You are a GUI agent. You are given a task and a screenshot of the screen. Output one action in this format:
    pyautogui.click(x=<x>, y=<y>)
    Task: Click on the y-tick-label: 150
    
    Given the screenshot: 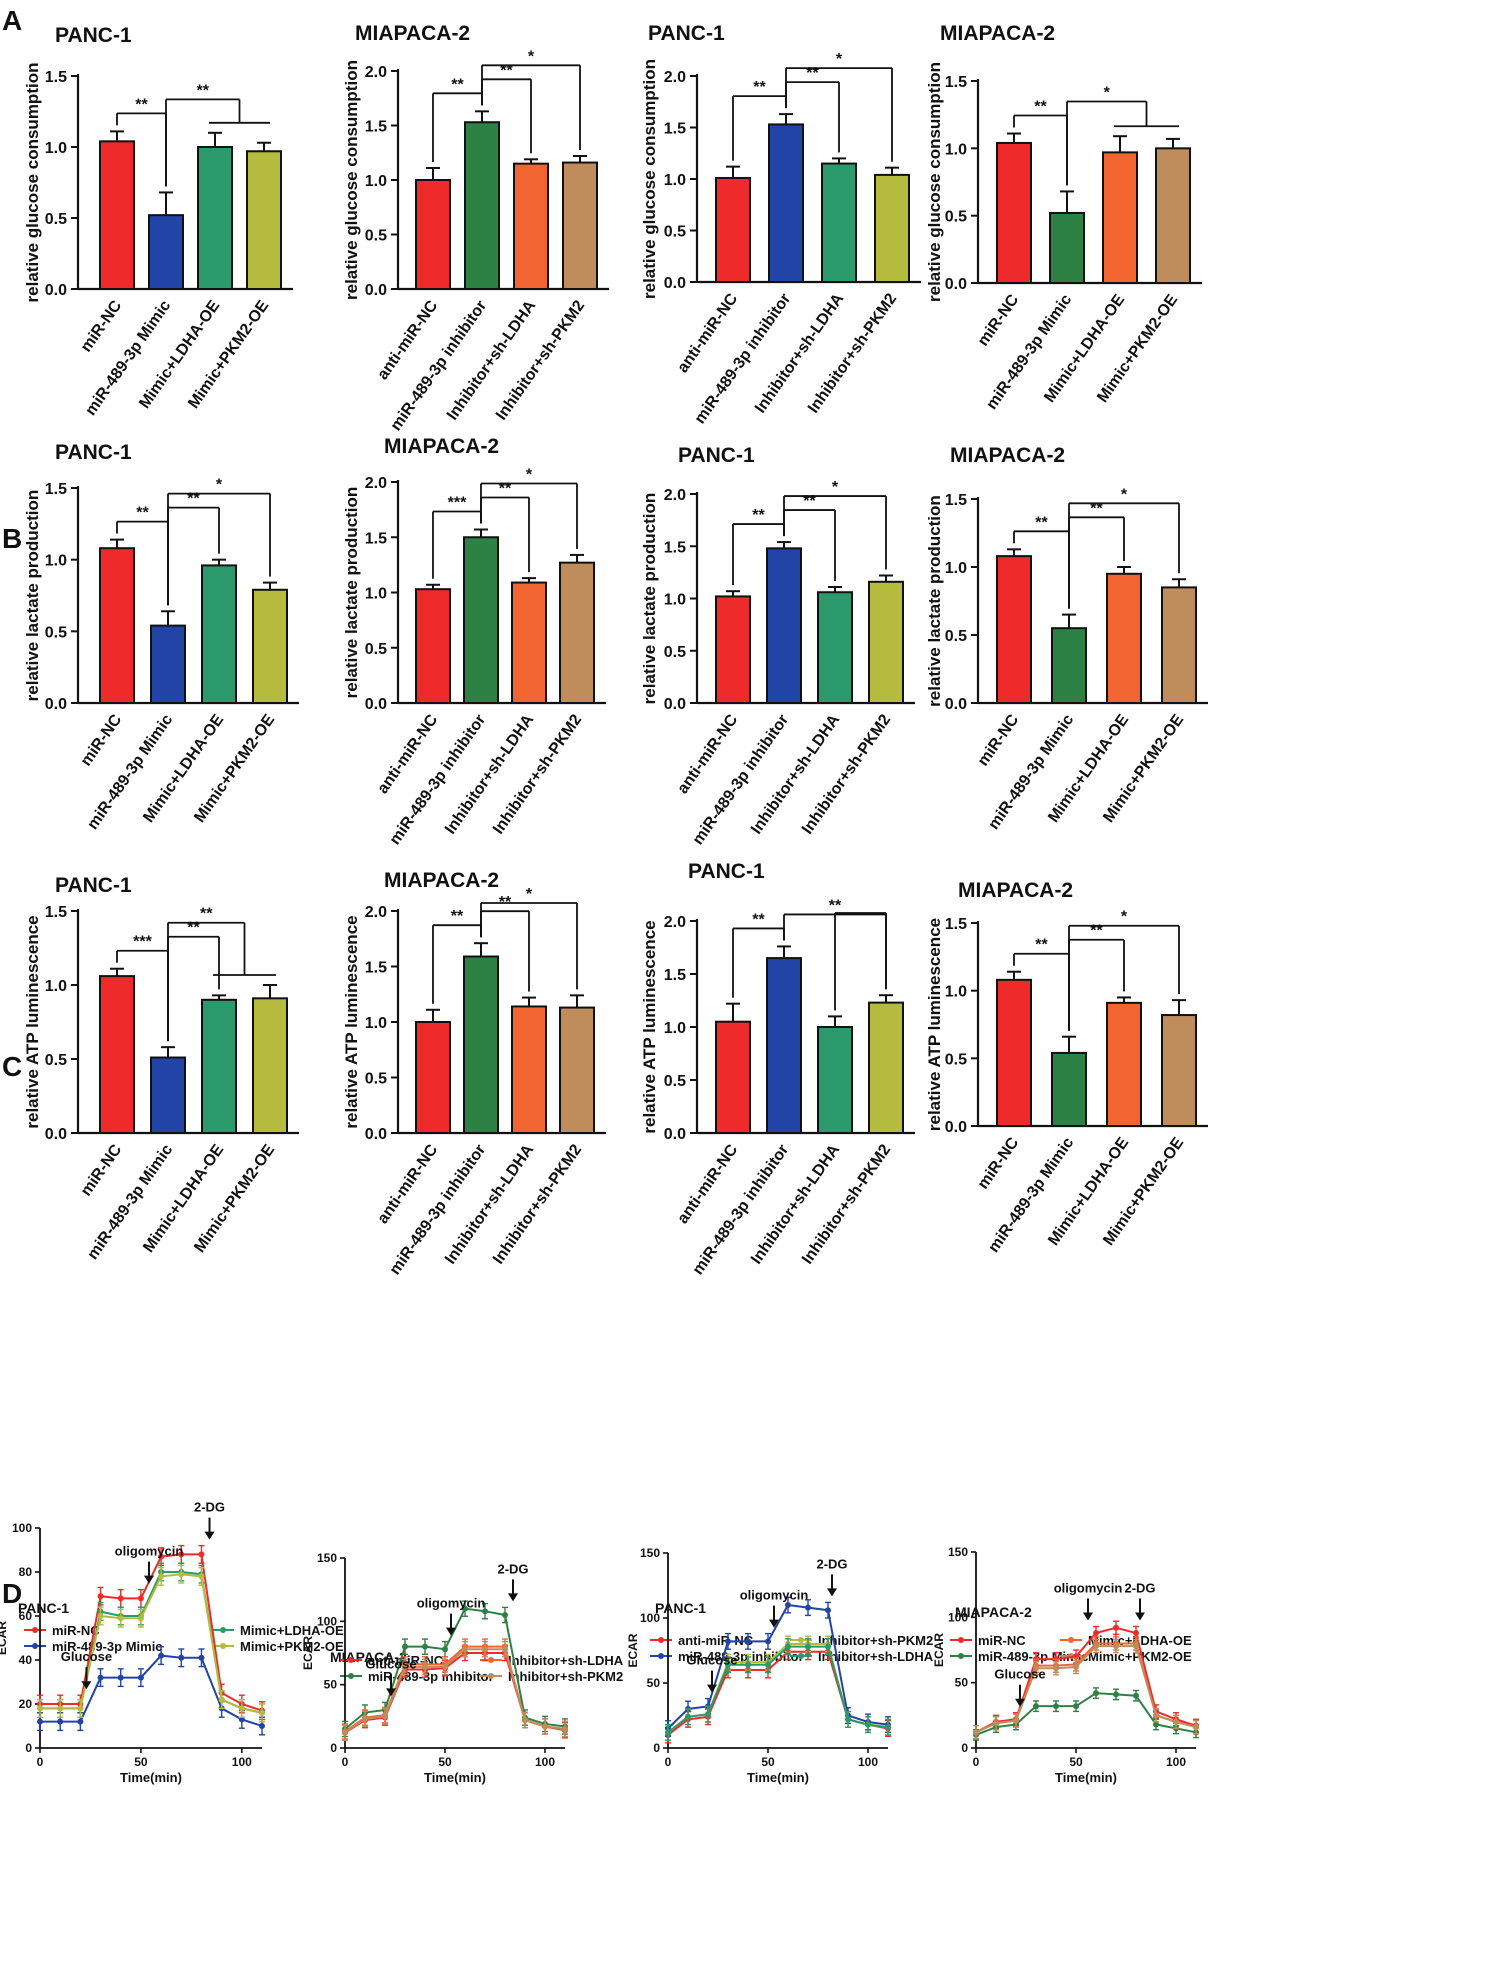 What is the action you would take?
    pyautogui.click(x=327, y=1558)
    